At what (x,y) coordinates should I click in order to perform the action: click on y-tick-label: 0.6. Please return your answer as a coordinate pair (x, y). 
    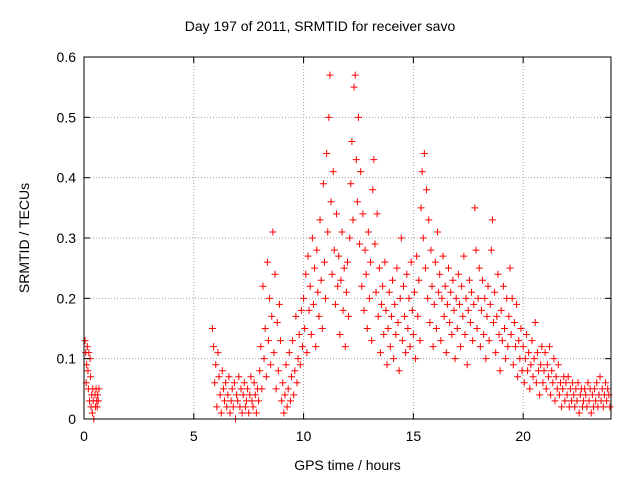
    Looking at the image, I should click on (67, 57).